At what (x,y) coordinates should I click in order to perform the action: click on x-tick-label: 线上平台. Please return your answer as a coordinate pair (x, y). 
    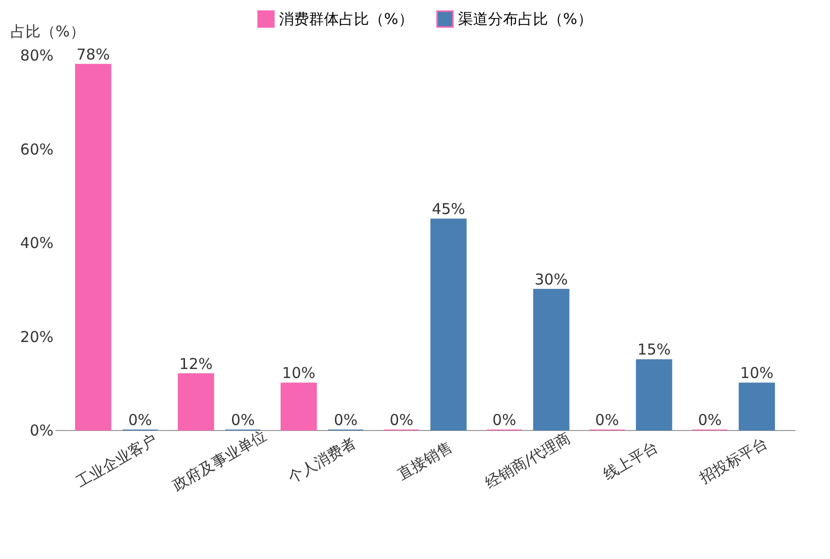
    Looking at the image, I should click on (631, 461).